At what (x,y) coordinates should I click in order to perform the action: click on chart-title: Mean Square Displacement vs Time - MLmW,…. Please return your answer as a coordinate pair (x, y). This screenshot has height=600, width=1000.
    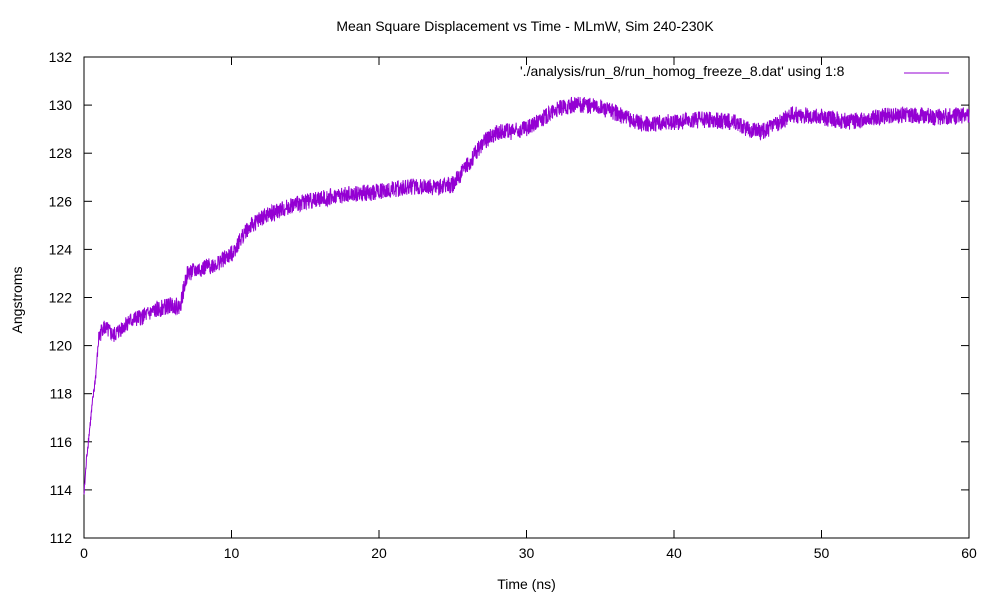
    Looking at the image, I should click on (525, 26).